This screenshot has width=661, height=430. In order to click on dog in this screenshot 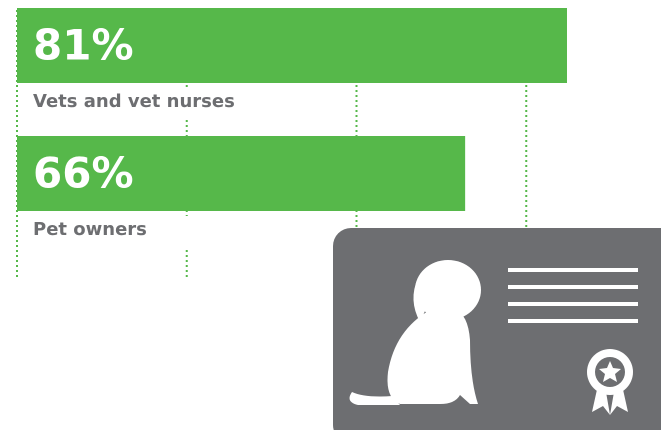, I will do `click(415, 332)`.